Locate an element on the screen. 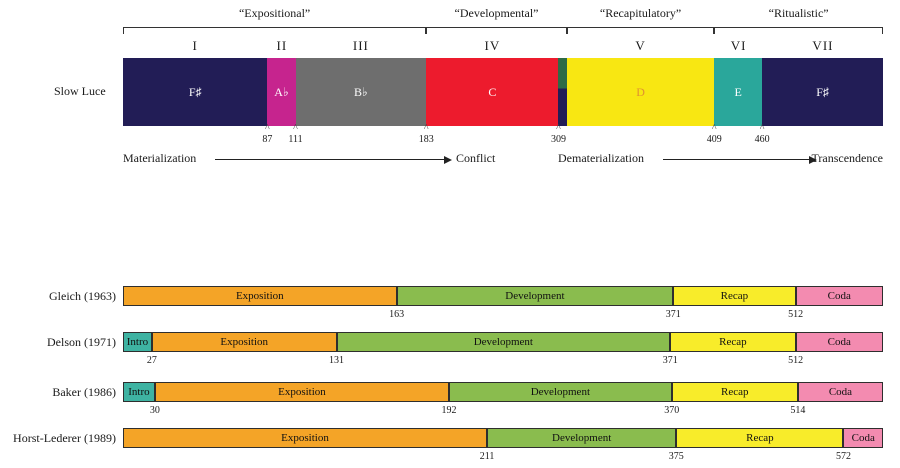 This screenshot has width=900, height=468. materialization-arrow is located at coordinates (333, 159).